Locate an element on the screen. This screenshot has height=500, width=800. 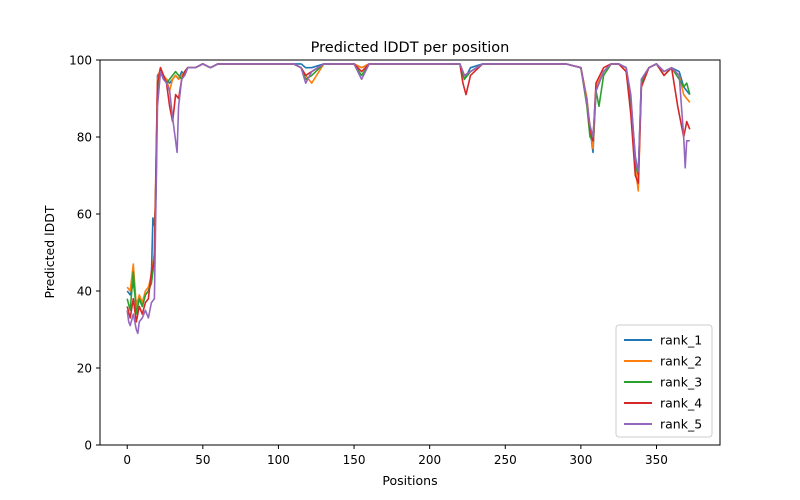
y-tick-label: 60 is located at coordinates (84, 215).